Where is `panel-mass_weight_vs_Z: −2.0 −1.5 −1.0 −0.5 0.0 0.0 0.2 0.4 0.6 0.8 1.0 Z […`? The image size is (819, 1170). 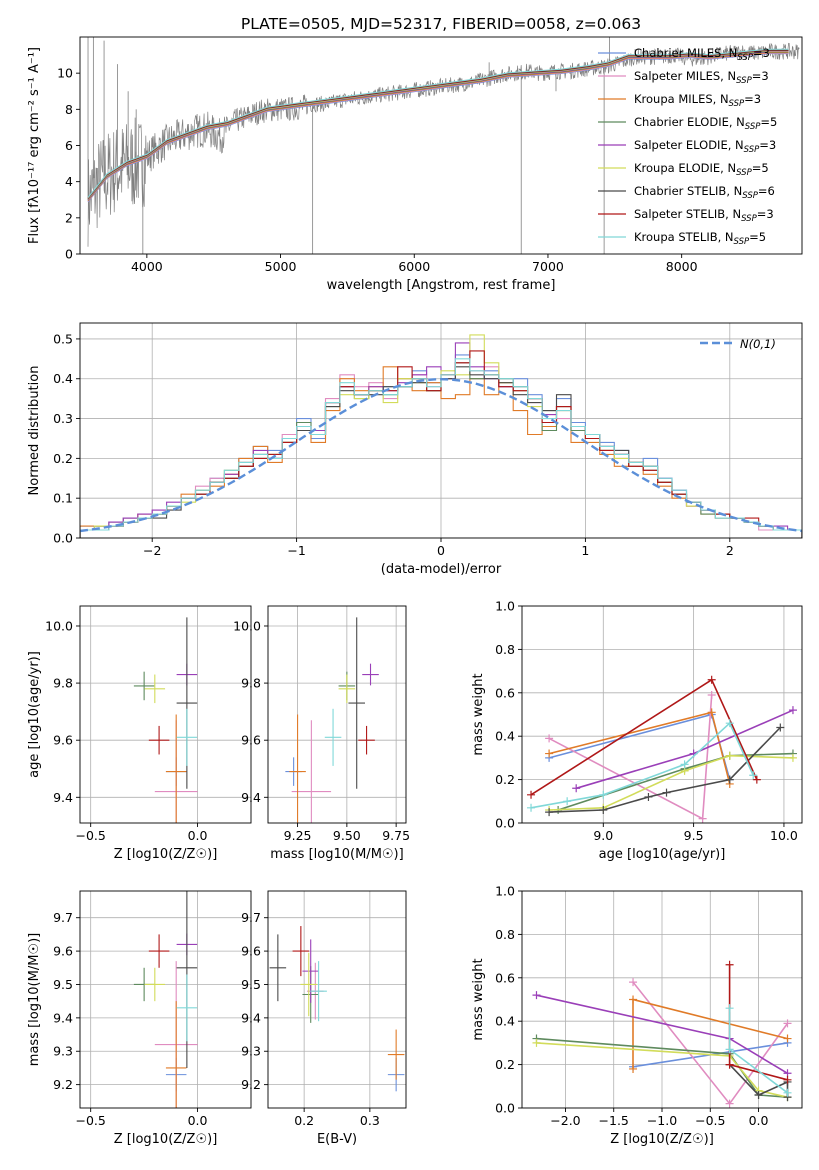 panel-mass_weight_vs_Z: −2.0 −1.5 −1.0 −0.5 0.0 0.0 0.2 0.4 0.6 0.8 1.0 Z [… is located at coordinates (637, 1015).